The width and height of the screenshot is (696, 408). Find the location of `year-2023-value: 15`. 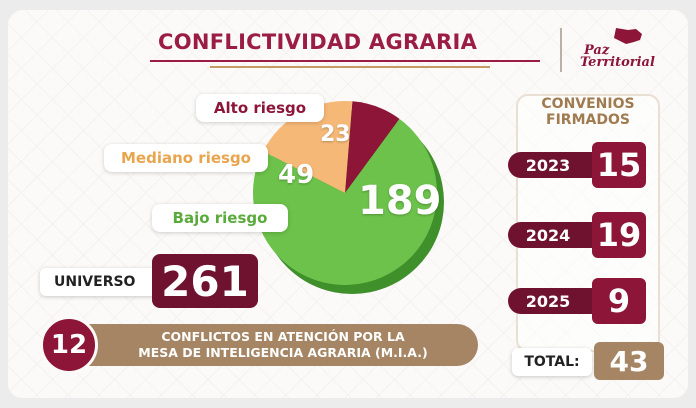

year-2023-value: 15 is located at coordinates (619, 165).